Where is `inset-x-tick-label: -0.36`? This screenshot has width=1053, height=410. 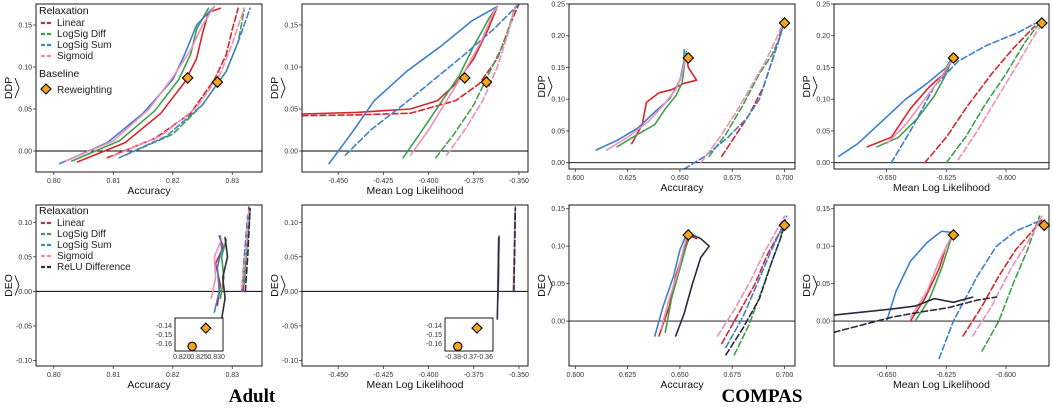 inset-x-tick-label: -0.36 is located at coordinates (485, 357).